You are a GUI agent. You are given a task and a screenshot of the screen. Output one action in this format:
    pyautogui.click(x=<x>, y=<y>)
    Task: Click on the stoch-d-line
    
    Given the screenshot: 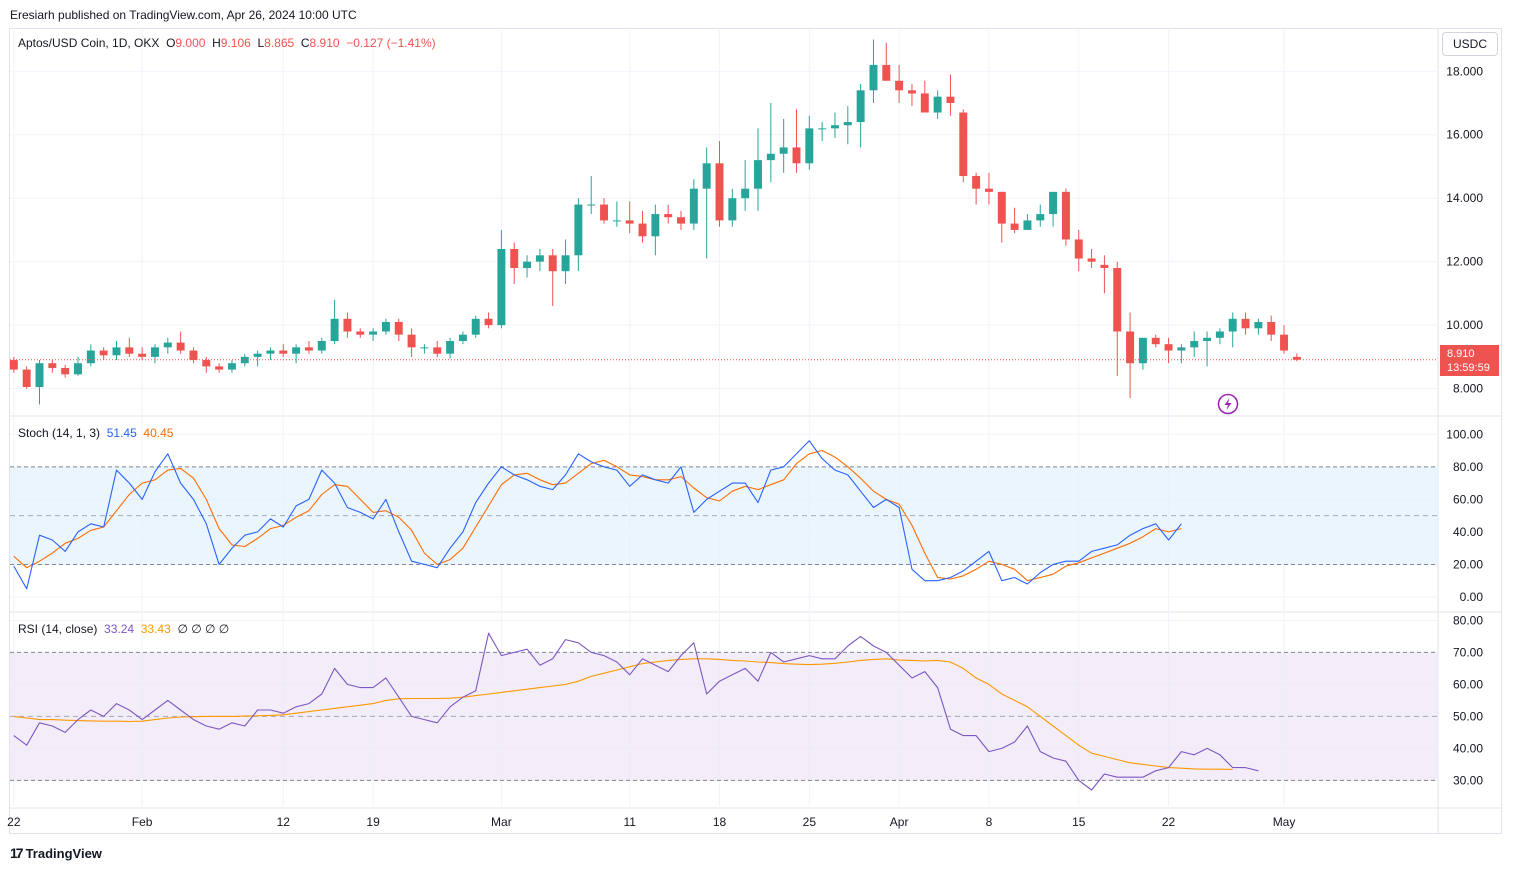 What is the action you would take?
    pyautogui.click(x=597, y=515)
    